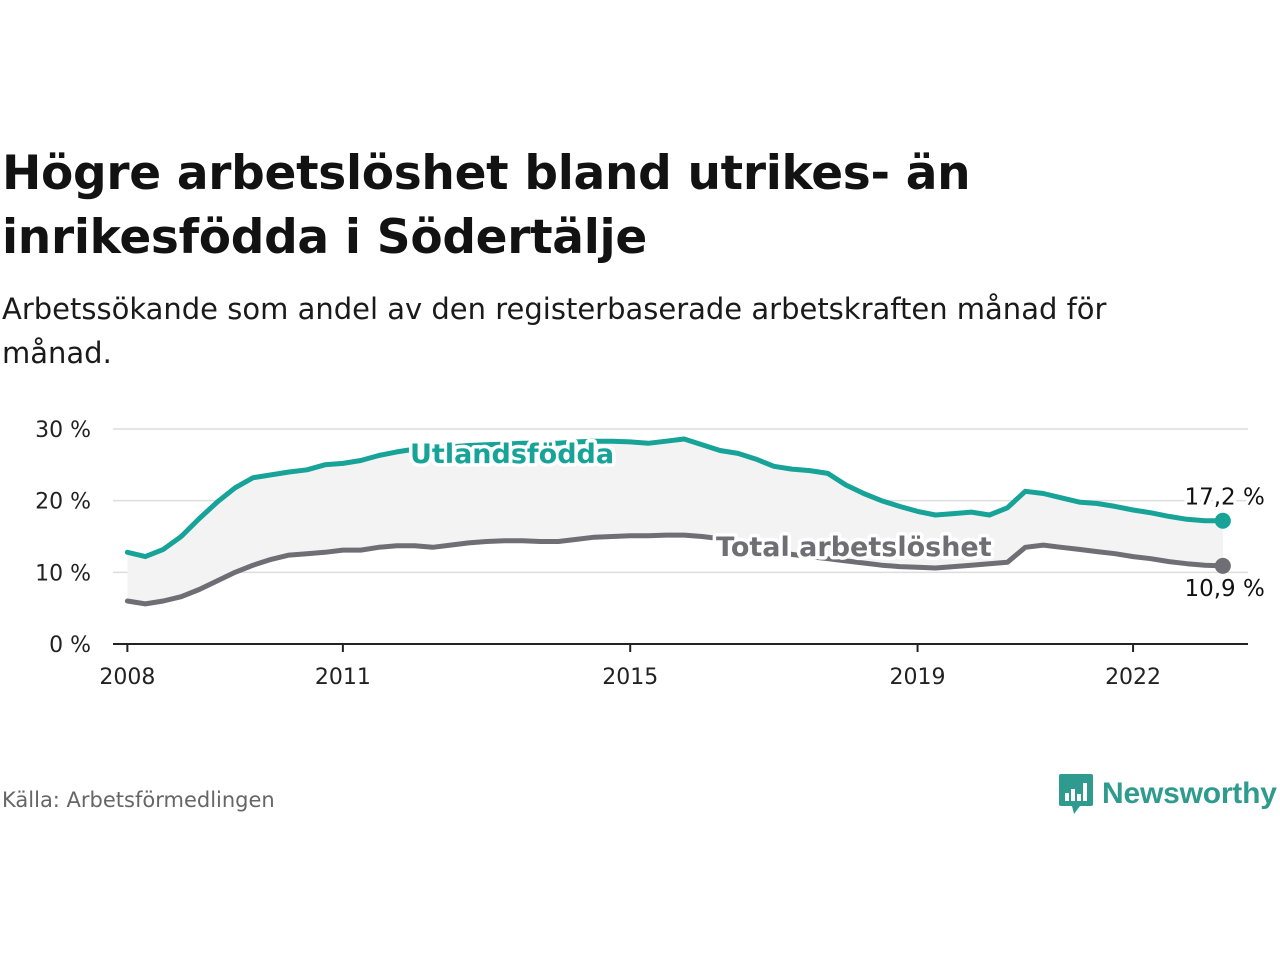  I want to click on series-label-foreign-born: Utlandsfödda, so click(512, 454).